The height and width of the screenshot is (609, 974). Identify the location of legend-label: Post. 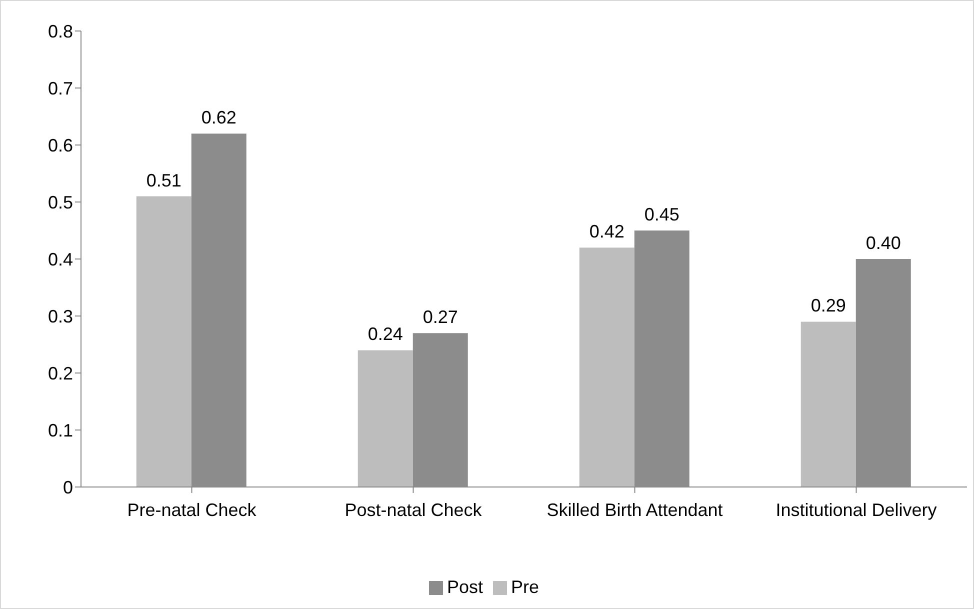
(464, 587).